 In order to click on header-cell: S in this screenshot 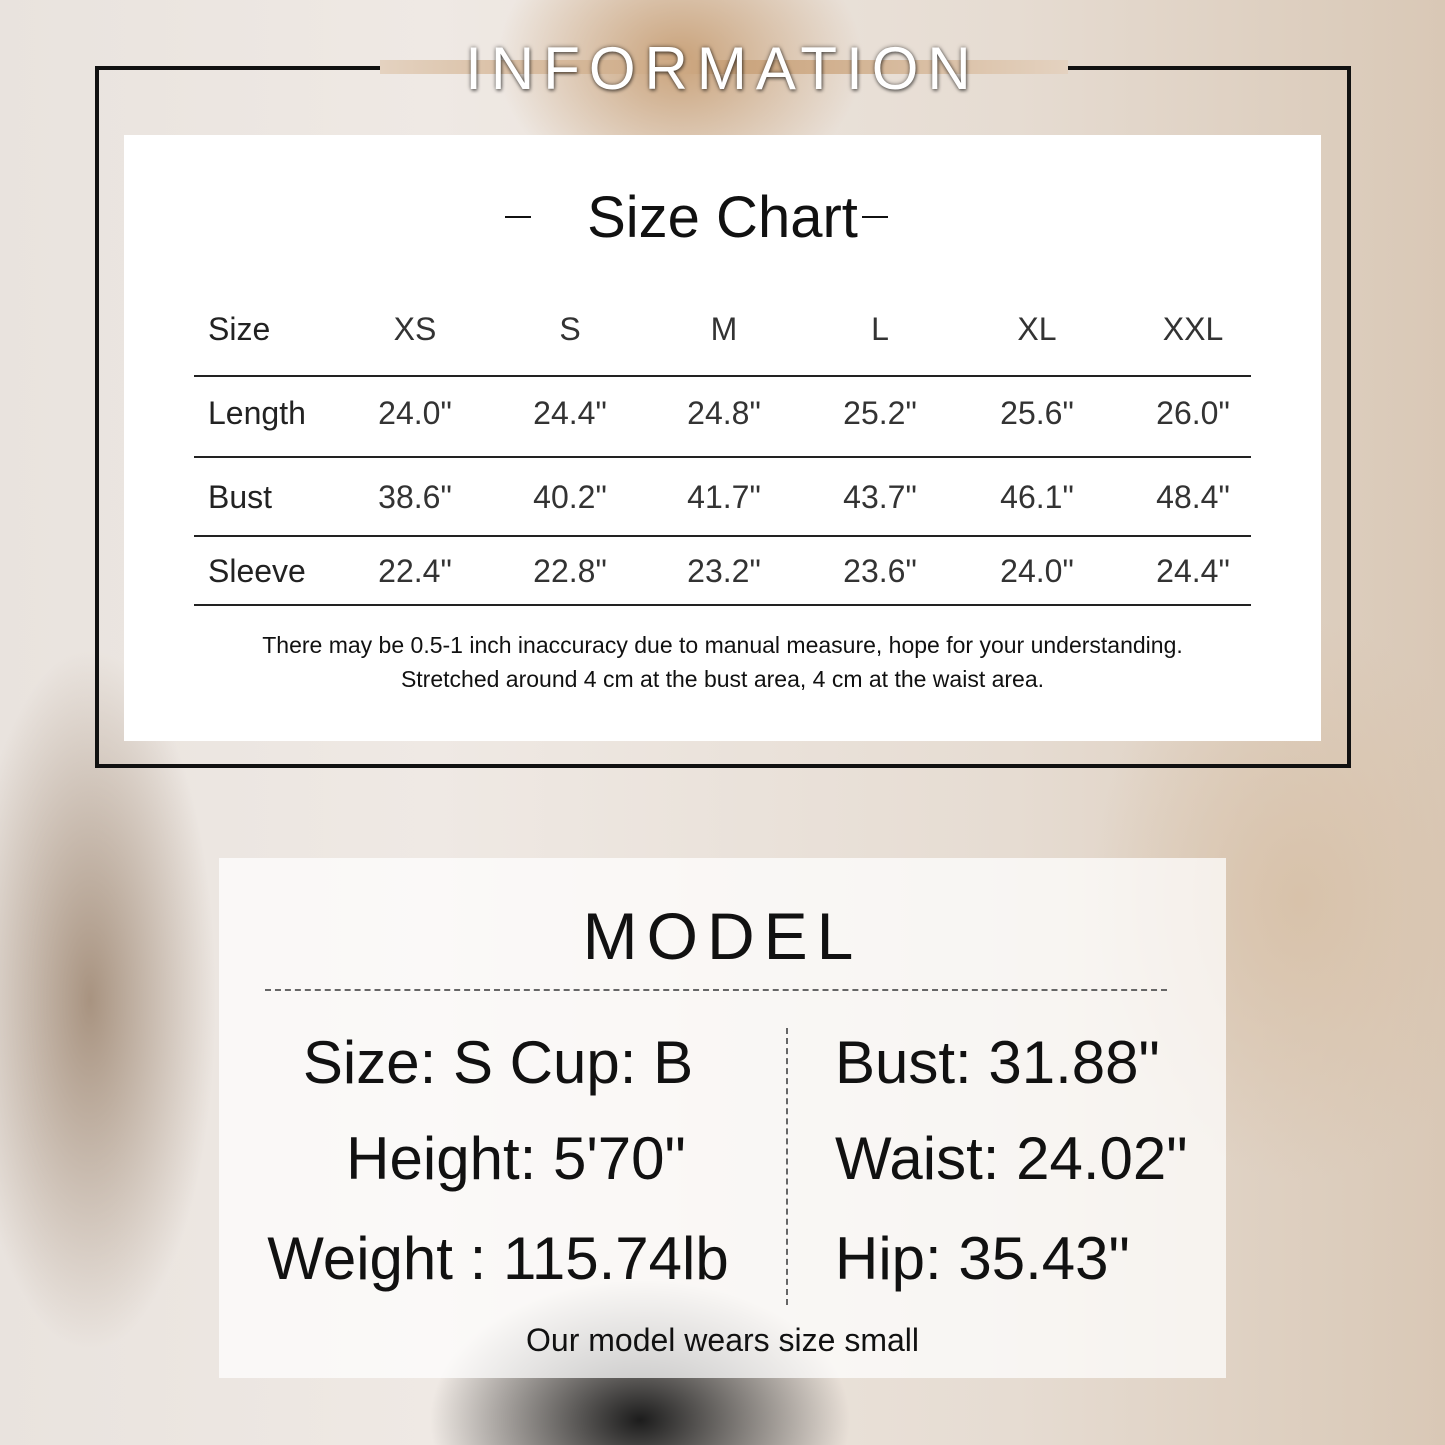, I will do `click(570, 329)`.